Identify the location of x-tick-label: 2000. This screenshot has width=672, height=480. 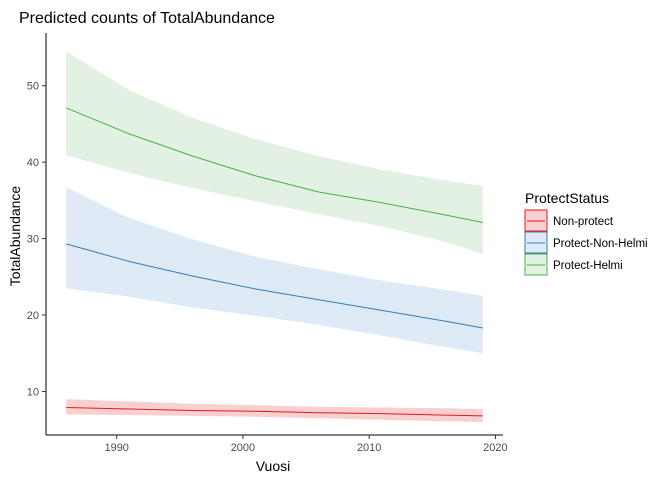
(243, 448).